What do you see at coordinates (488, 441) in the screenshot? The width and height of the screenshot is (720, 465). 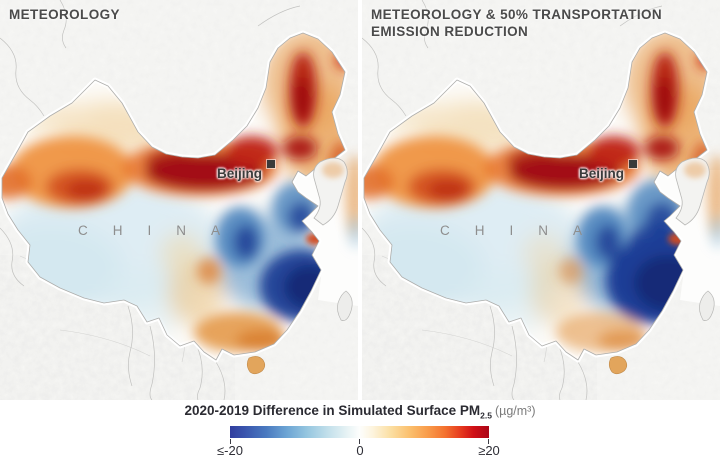 I see `colorbar-tick-max` at bounding box center [488, 441].